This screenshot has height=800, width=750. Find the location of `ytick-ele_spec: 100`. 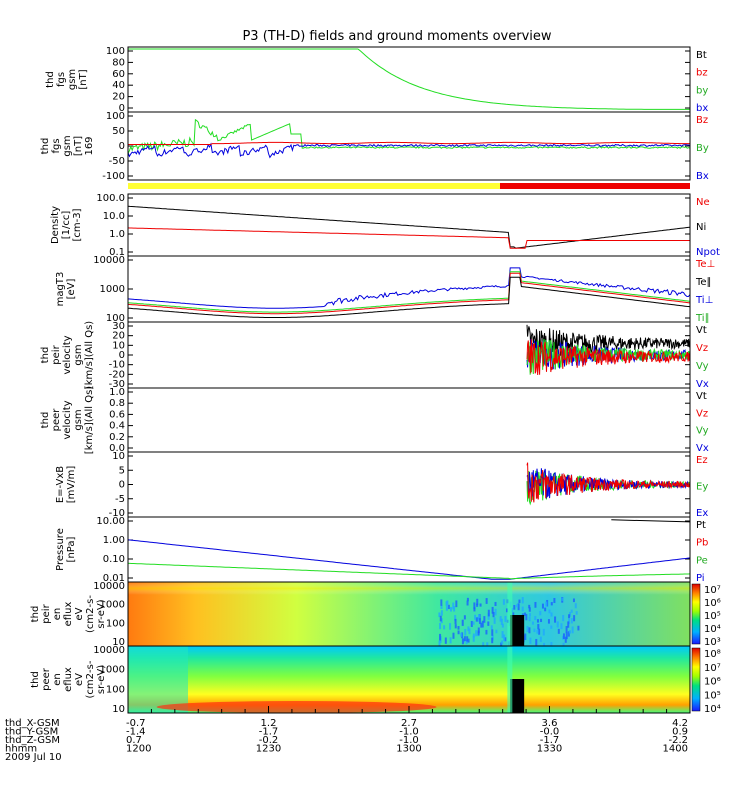

ytick-ele_spec: 100 is located at coordinates (115, 689).